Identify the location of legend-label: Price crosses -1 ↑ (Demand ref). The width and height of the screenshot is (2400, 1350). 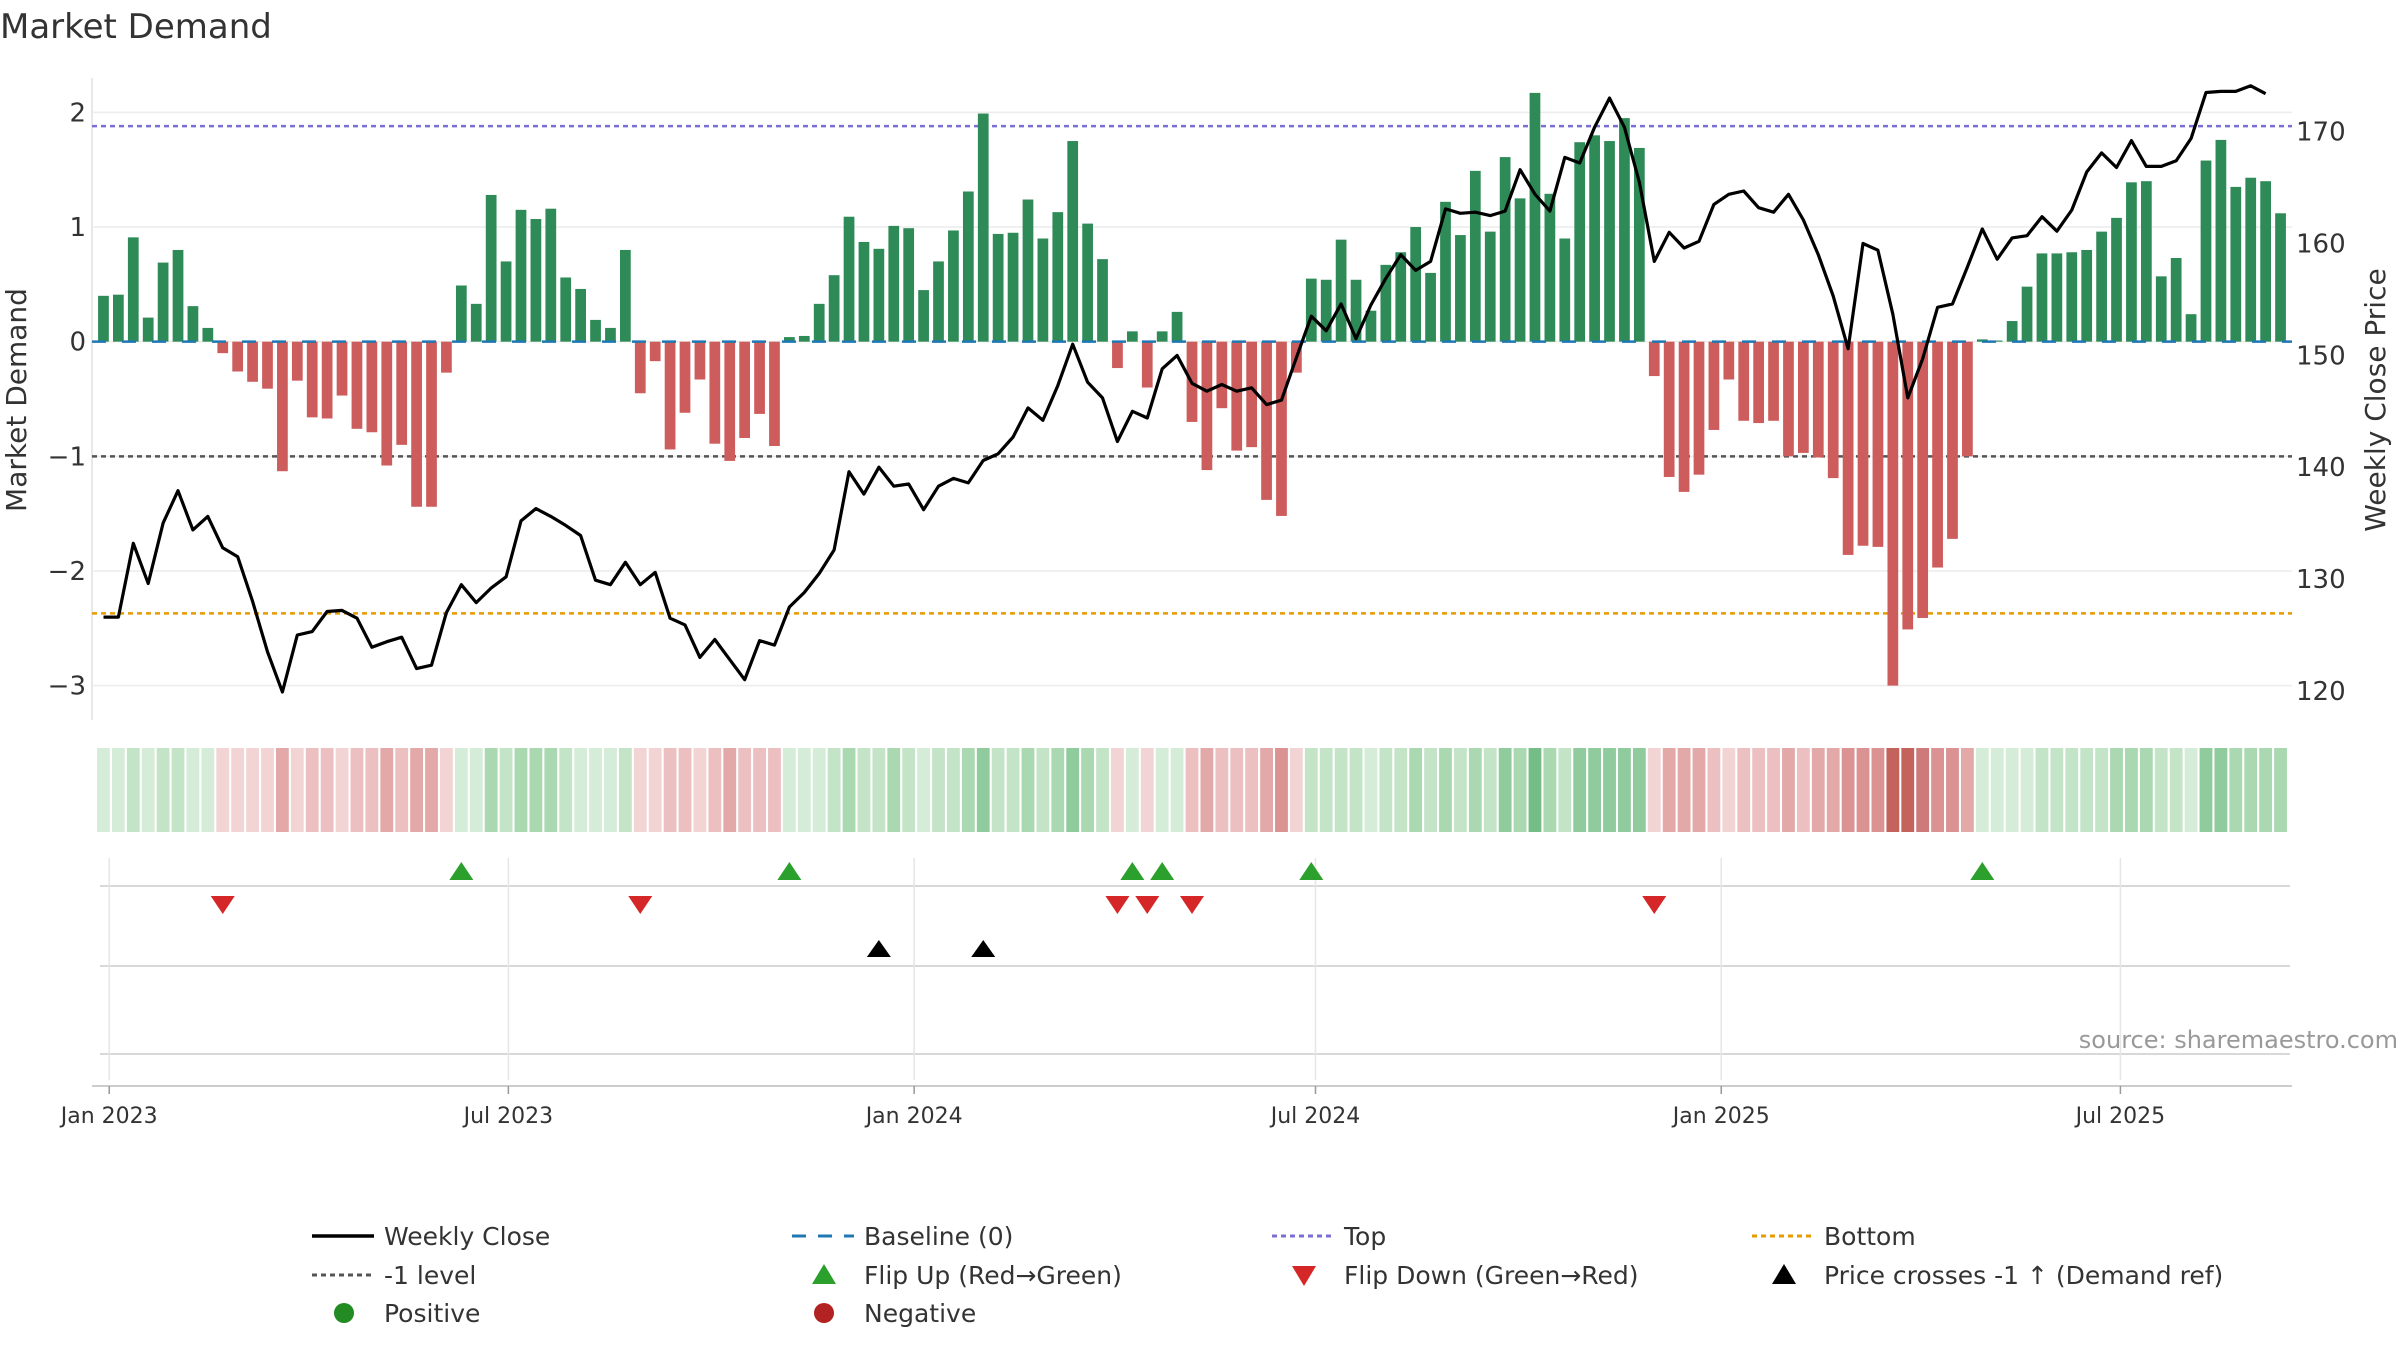
(2023, 1275).